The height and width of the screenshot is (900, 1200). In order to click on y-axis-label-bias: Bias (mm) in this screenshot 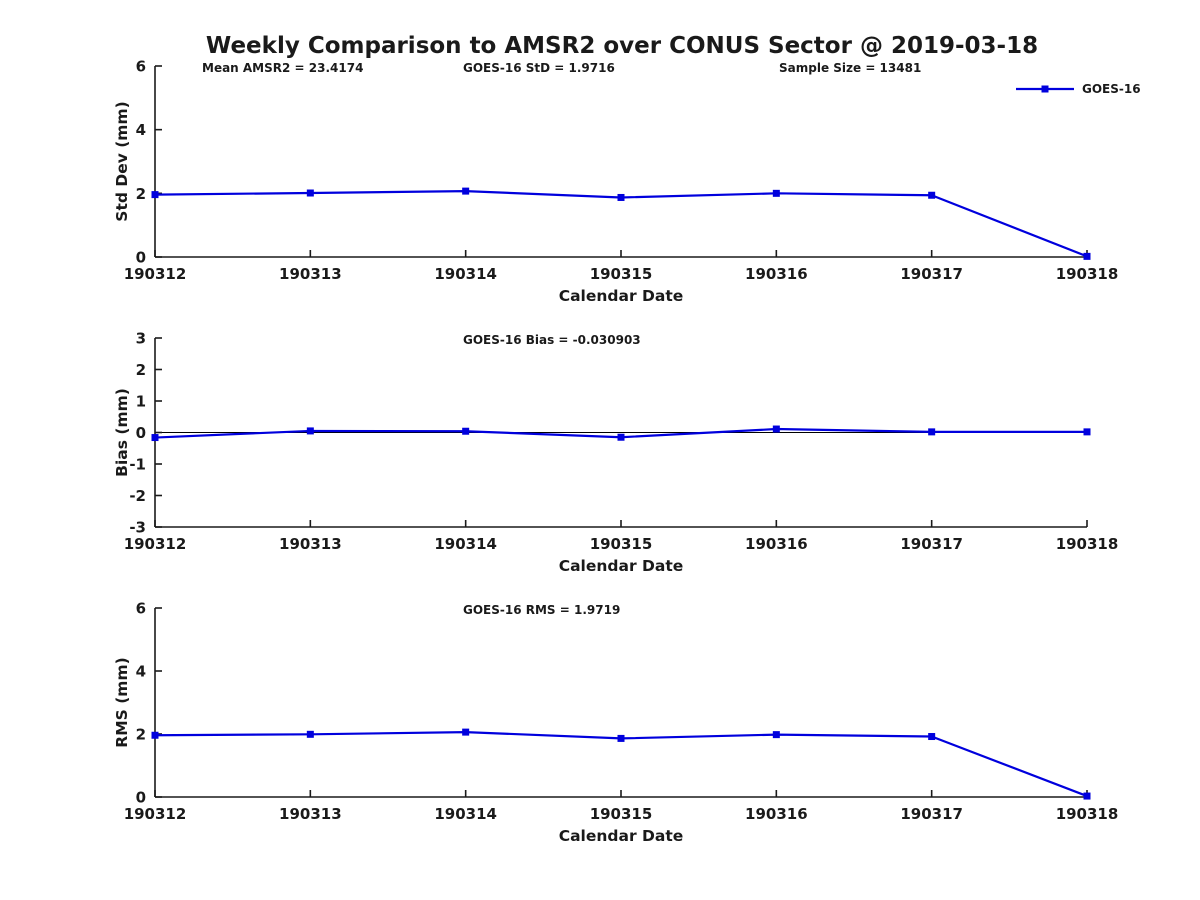, I will do `click(122, 432)`.